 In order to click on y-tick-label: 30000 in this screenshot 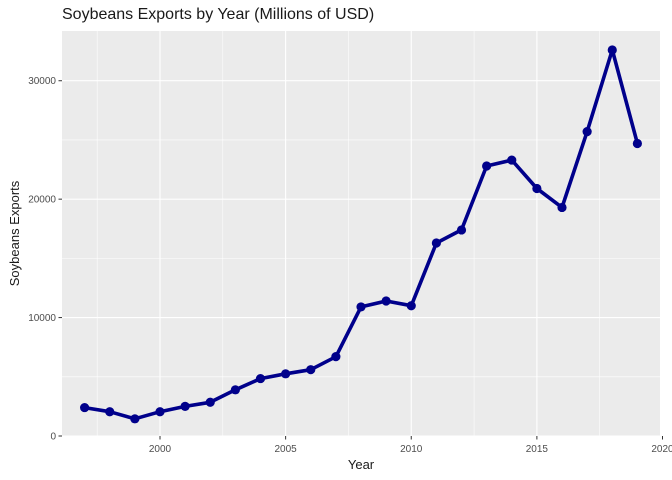, I will do `click(42, 81)`.